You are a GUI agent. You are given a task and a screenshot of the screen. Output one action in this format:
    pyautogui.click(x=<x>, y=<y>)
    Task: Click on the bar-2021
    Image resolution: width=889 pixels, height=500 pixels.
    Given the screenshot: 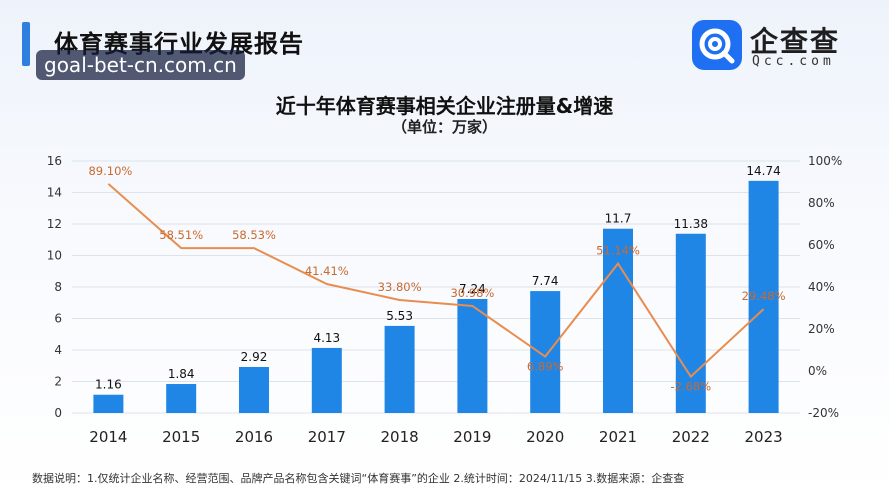 What is the action you would take?
    pyautogui.click(x=618, y=320)
    